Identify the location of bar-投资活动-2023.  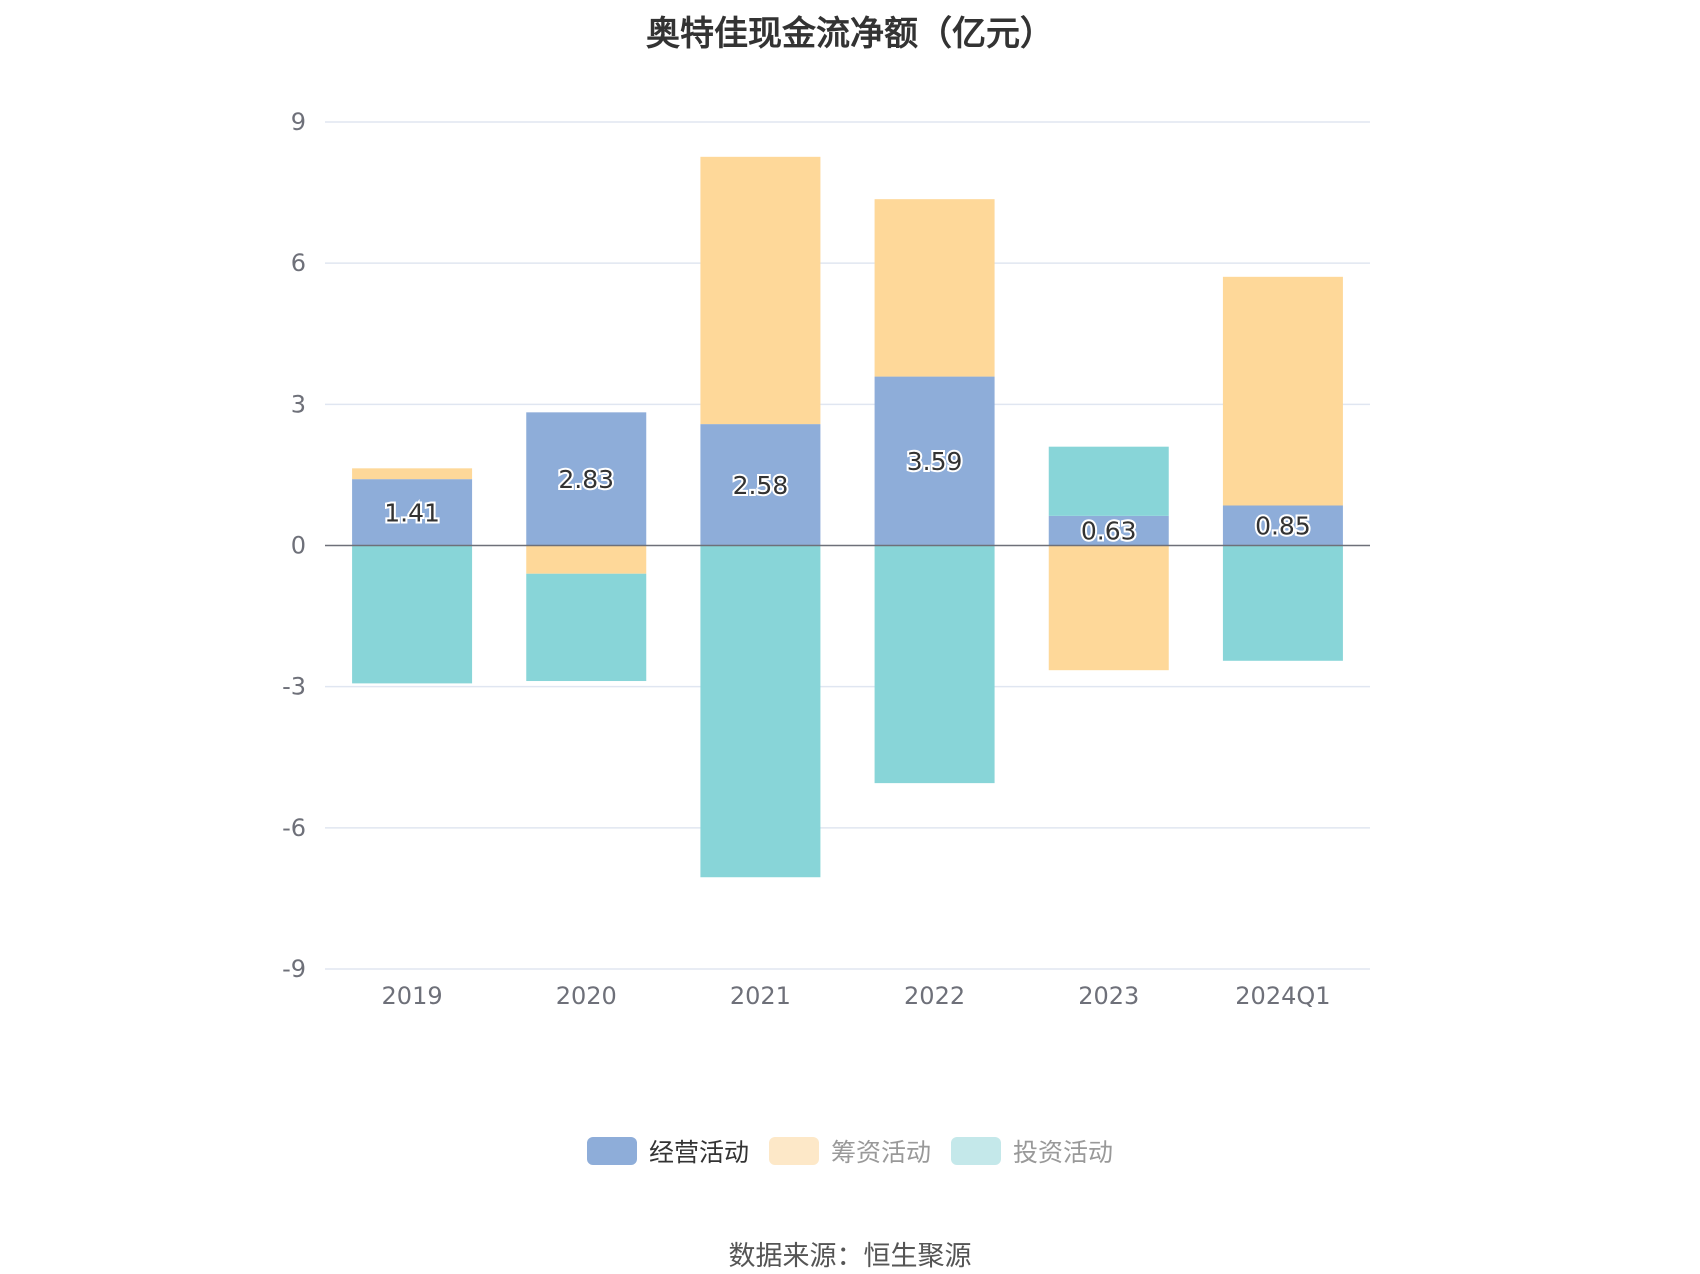
(1108, 481).